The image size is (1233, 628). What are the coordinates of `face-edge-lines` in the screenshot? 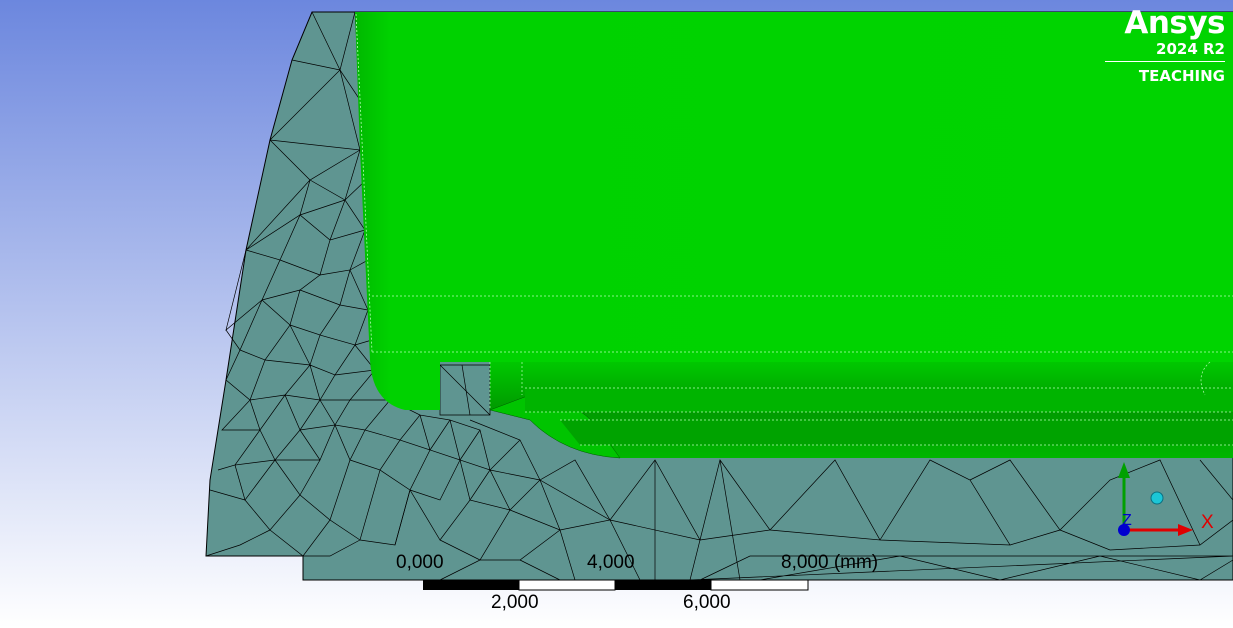 It's located at (861, 403).